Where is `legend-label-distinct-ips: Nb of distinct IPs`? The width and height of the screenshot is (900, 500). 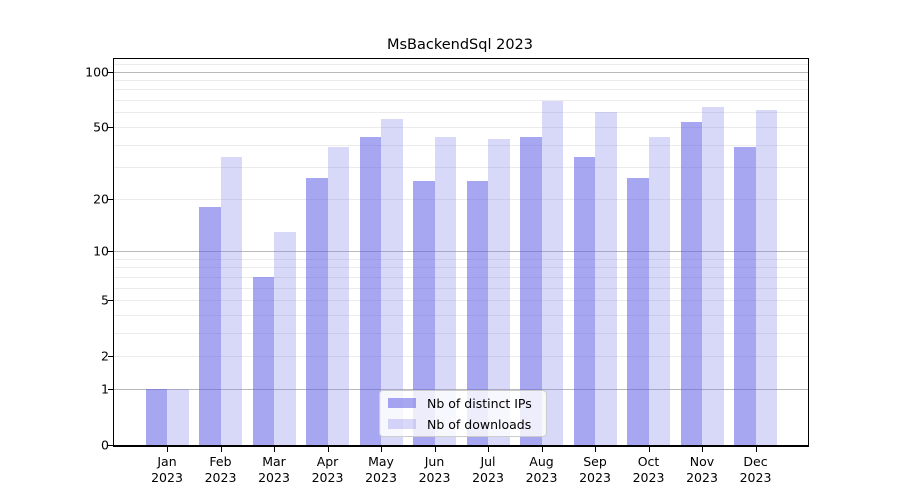 legend-label-distinct-ips: Nb of distinct IPs is located at coordinates (479, 403).